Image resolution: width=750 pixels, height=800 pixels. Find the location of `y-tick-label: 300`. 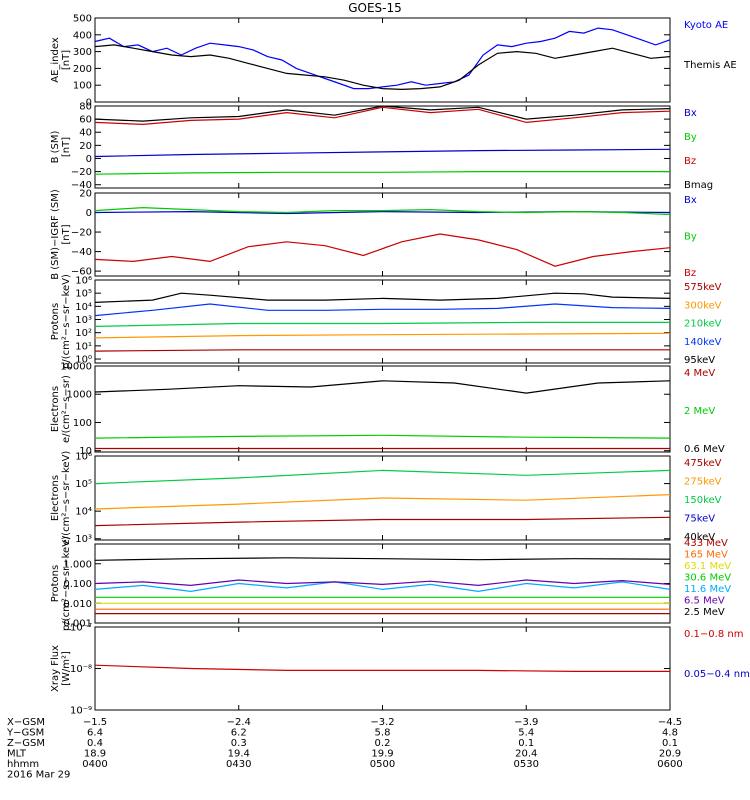

y-tick-label: 300 is located at coordinates (82, 52).